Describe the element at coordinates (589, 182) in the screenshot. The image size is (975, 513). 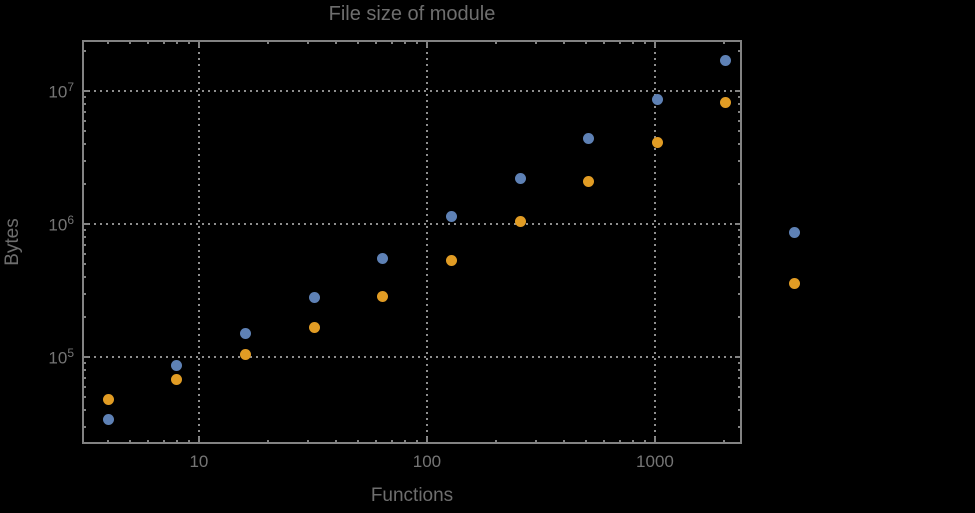
I see `point-orange-x512` at that location.